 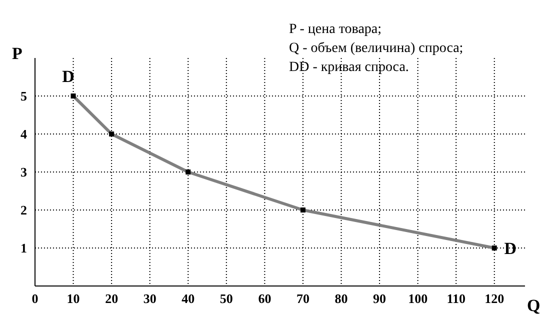 What do you see at coordinates (24, 172) in the screenshot?
I see `y-tick-label: 3` at bounding box center [24, 172].